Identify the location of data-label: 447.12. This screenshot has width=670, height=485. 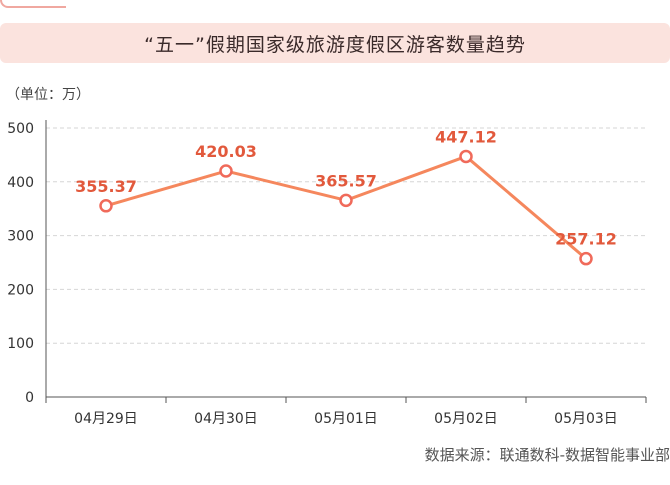
(466, 136).